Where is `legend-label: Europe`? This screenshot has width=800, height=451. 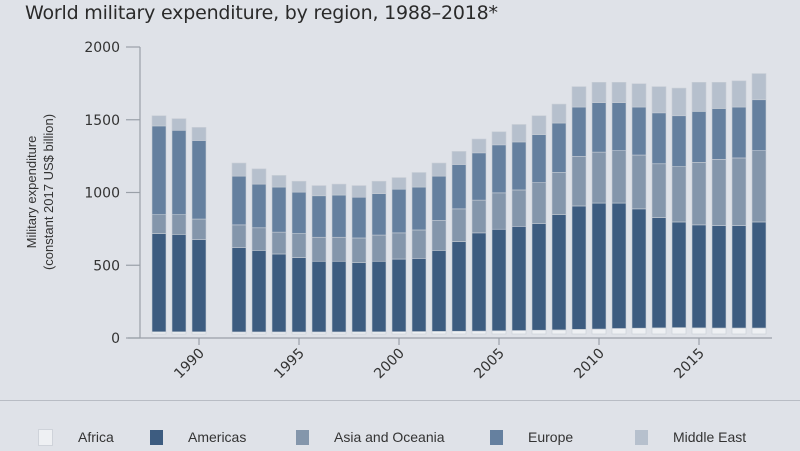
legend-label: Europe is located at coordinates (551, 437).